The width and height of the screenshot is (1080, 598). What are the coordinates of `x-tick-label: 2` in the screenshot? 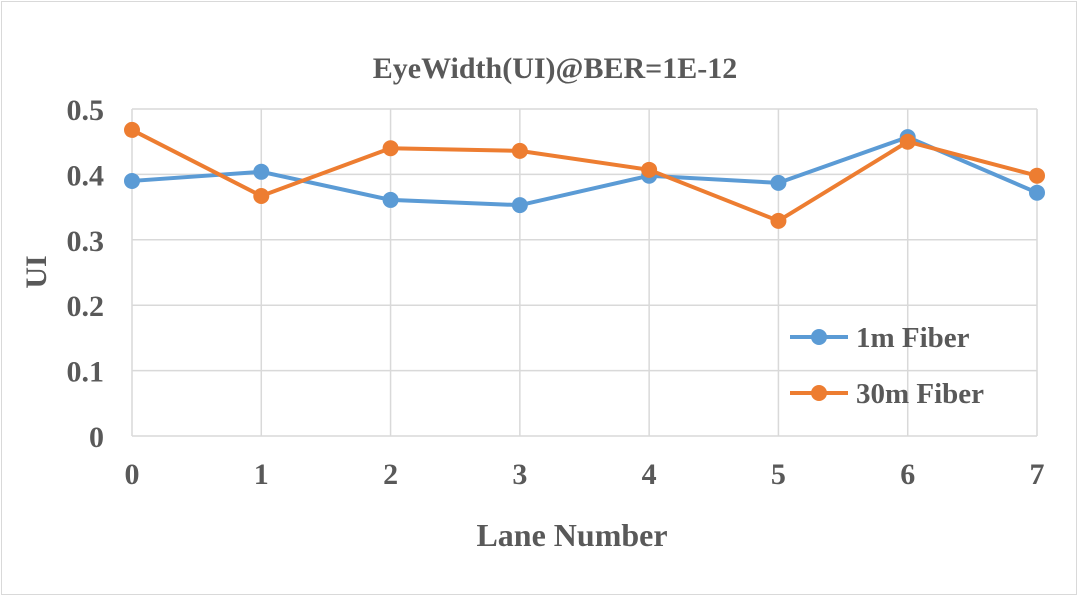 It's located at (390, 474).